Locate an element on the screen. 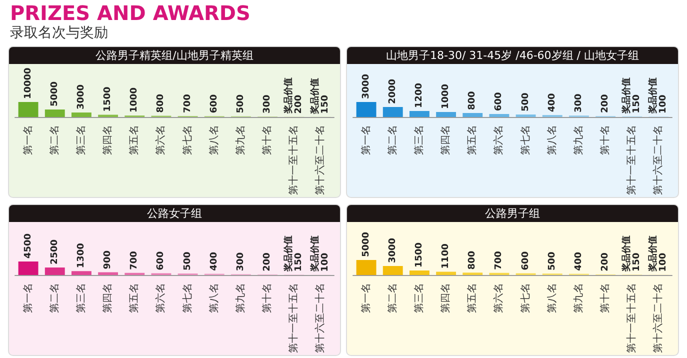 Image resolution: width=687 pixels, height=358 pixels. data-label: 2500 is located at coordinates (55, 251).